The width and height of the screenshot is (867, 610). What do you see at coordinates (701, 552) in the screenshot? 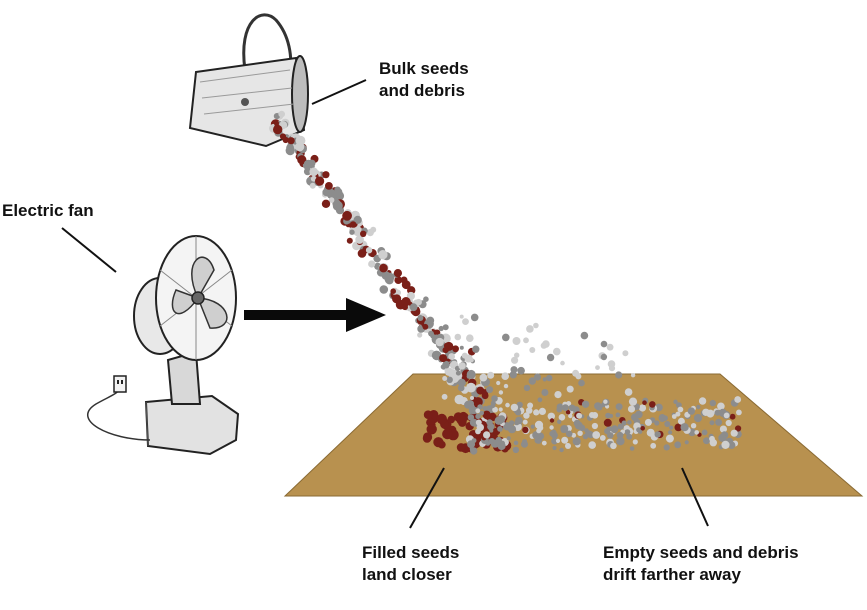
I see `label-empty-seeds-line1: Empty seeds and debris` at bounding box center [701, 552].